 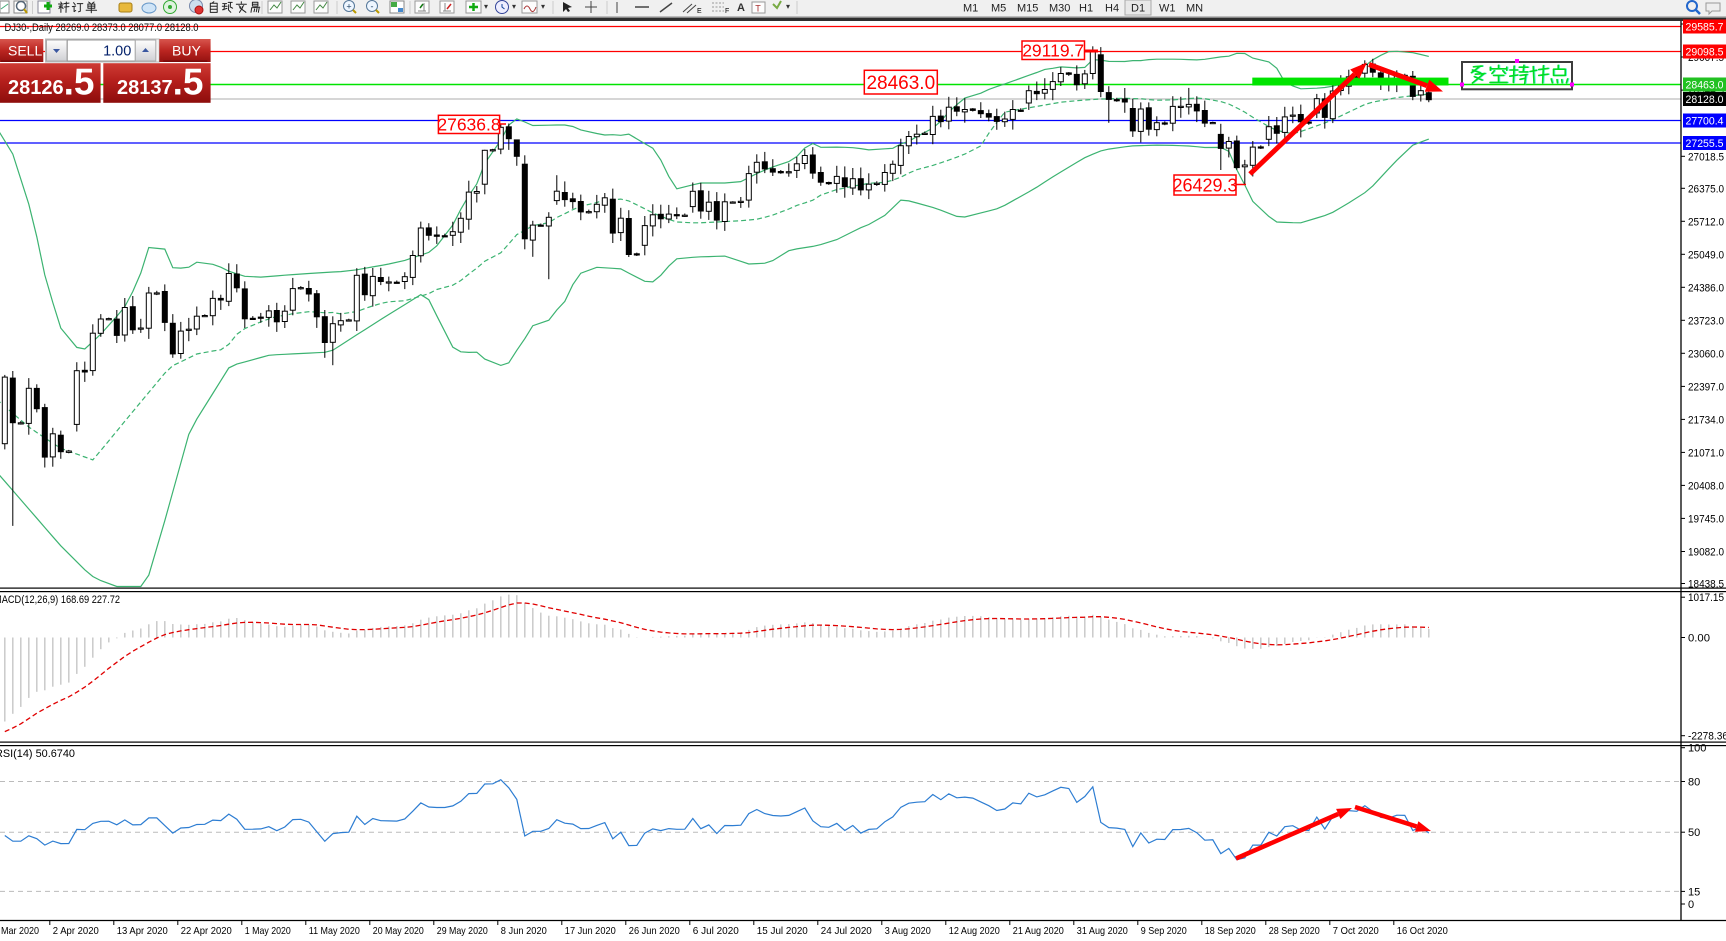 I want to click on svg-text: A, so click(x=741, y=8).